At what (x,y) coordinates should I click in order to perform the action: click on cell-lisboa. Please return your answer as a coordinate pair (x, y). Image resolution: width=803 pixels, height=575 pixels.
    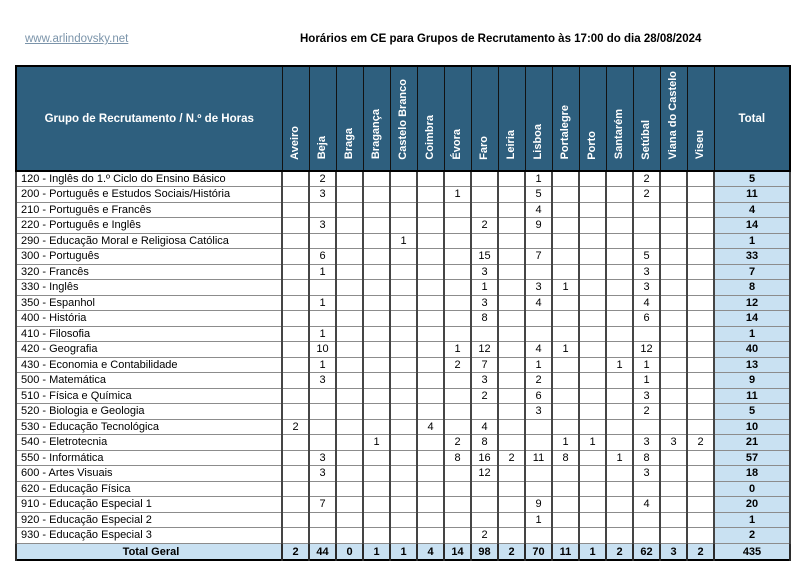
    Looking at the image, I should click on (538, 334).